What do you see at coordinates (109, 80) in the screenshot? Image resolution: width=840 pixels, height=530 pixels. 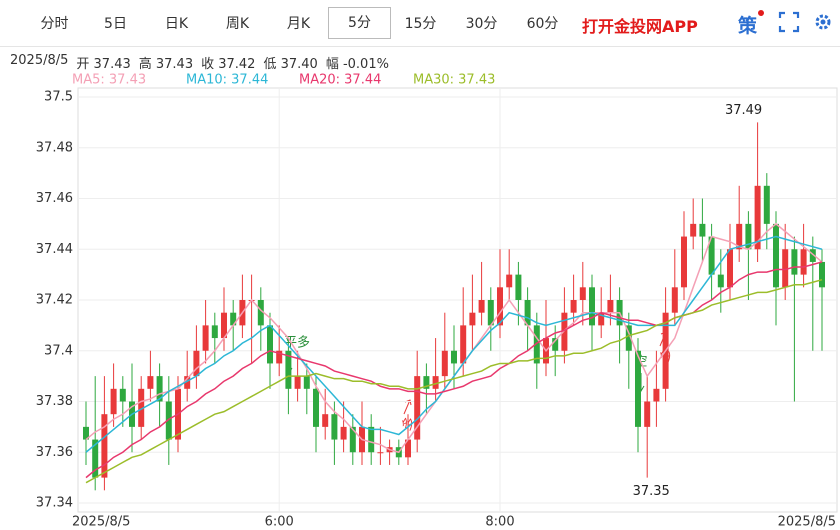 I see `legend-entry: MA5: 37.43` at bounding box center [109, 80].